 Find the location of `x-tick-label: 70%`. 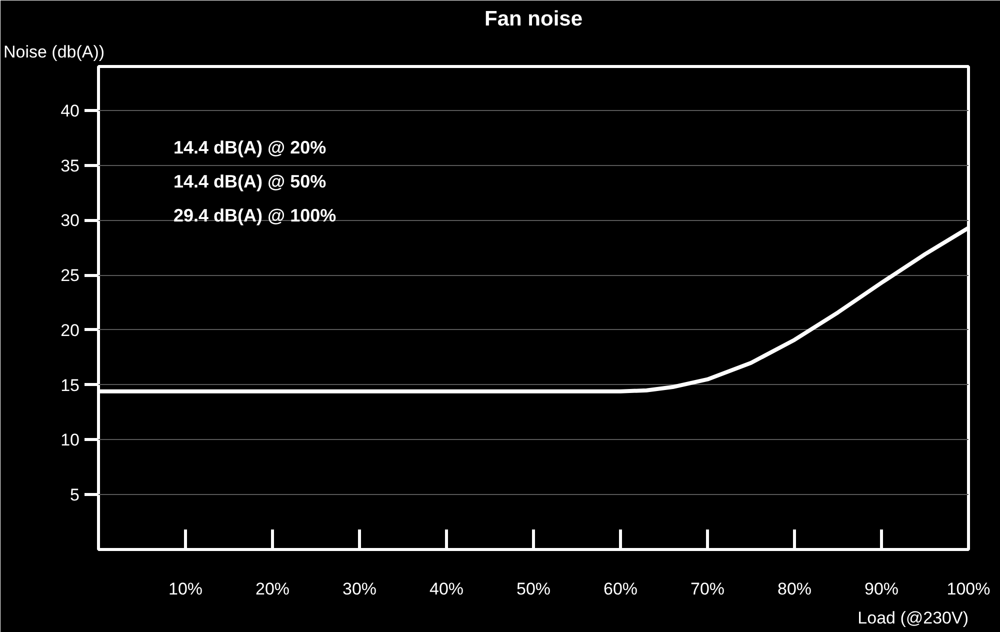

x-tick-label: 70% is located at coordinates (707, 589).